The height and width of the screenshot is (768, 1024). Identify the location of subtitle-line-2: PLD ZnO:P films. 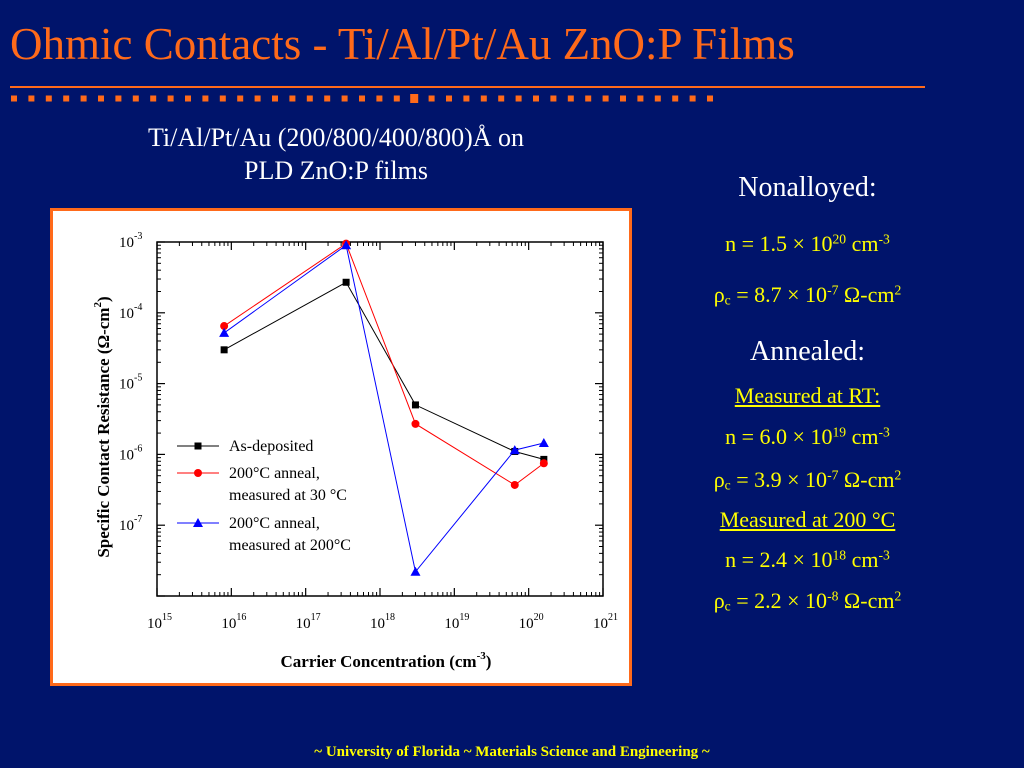
(336, 170).